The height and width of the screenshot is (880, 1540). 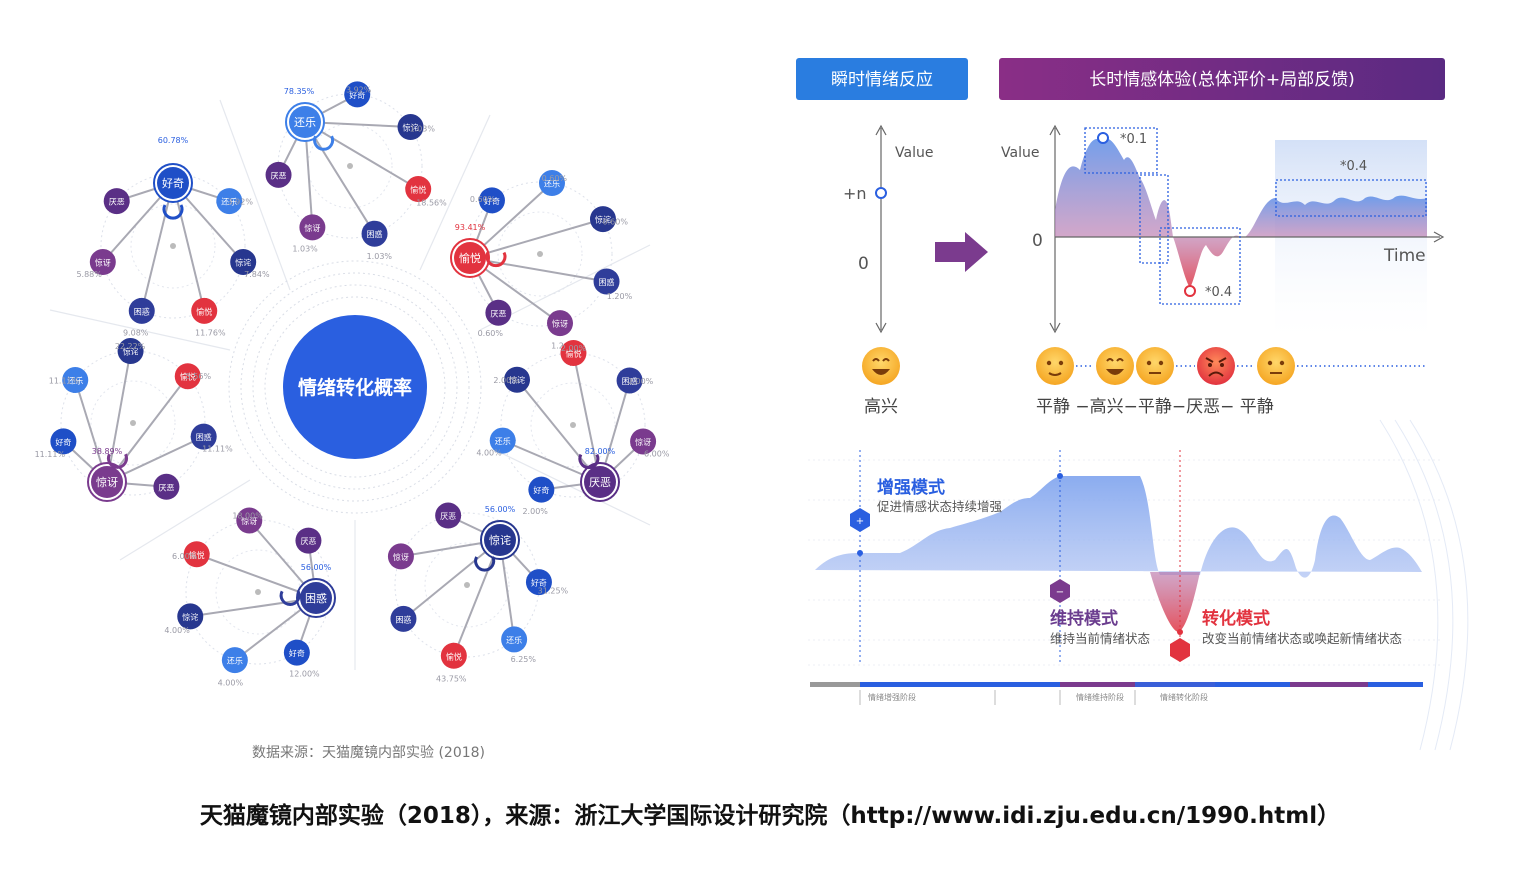 I want to click on center-rings, so click(x=355, y=387).